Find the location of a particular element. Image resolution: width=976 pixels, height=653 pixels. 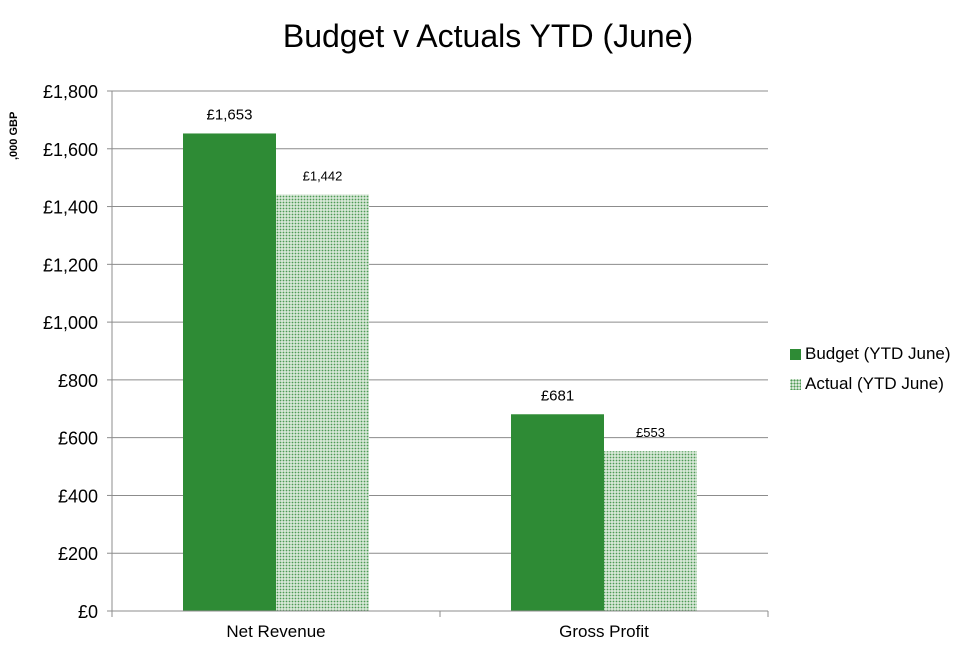

x-category-label: Net Revenue is located at coordinates (275, 631).